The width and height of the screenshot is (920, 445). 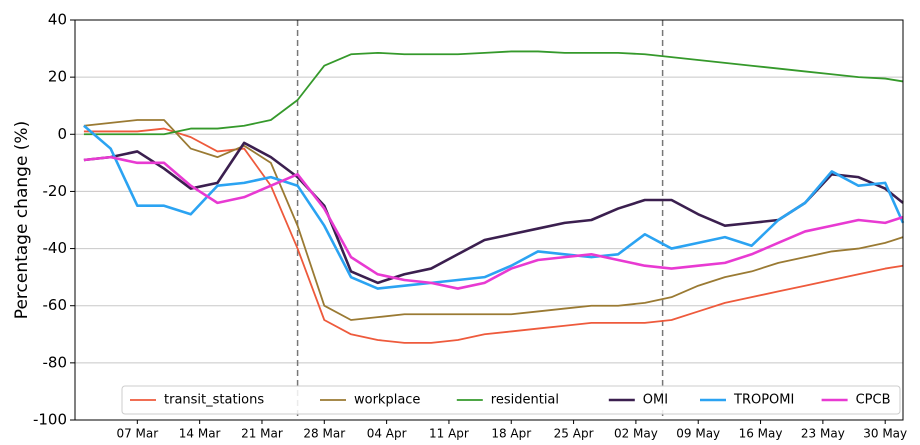 I want to click on x-tick-label: 16 May, so click(x=761, y=434).